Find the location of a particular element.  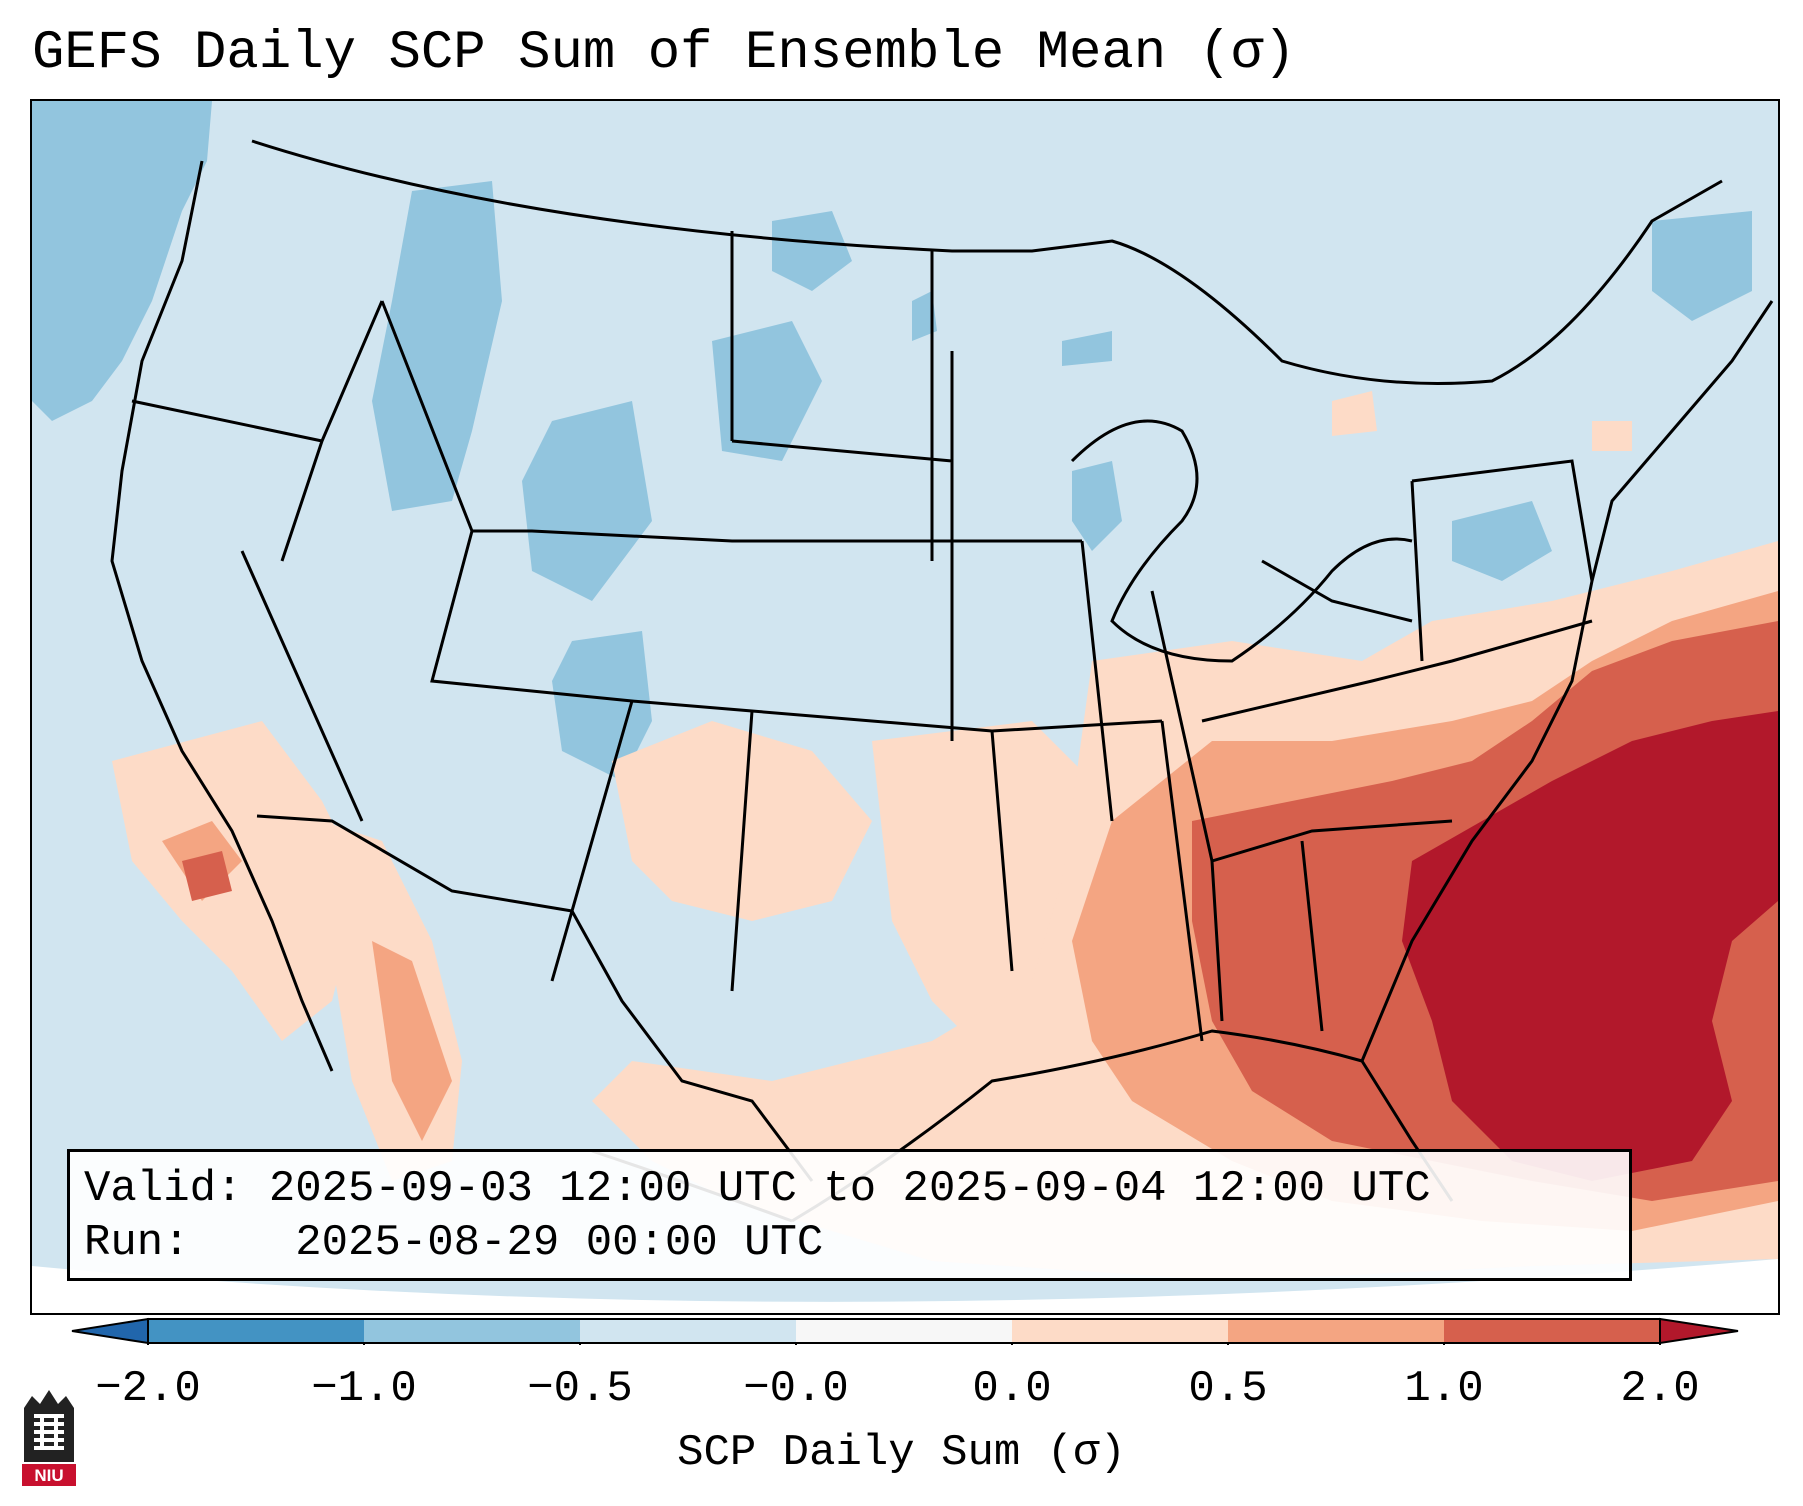

west-coast is located at coordinates (222, 616).